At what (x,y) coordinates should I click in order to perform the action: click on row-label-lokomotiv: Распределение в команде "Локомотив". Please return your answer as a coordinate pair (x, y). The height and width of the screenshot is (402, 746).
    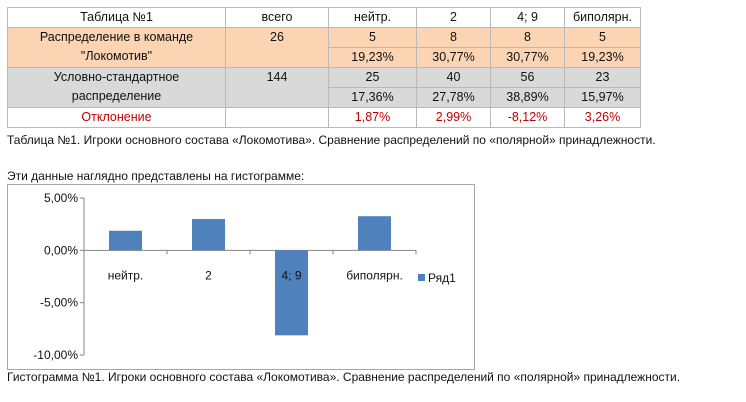
    Looking at the image, I should click on (116, 47).